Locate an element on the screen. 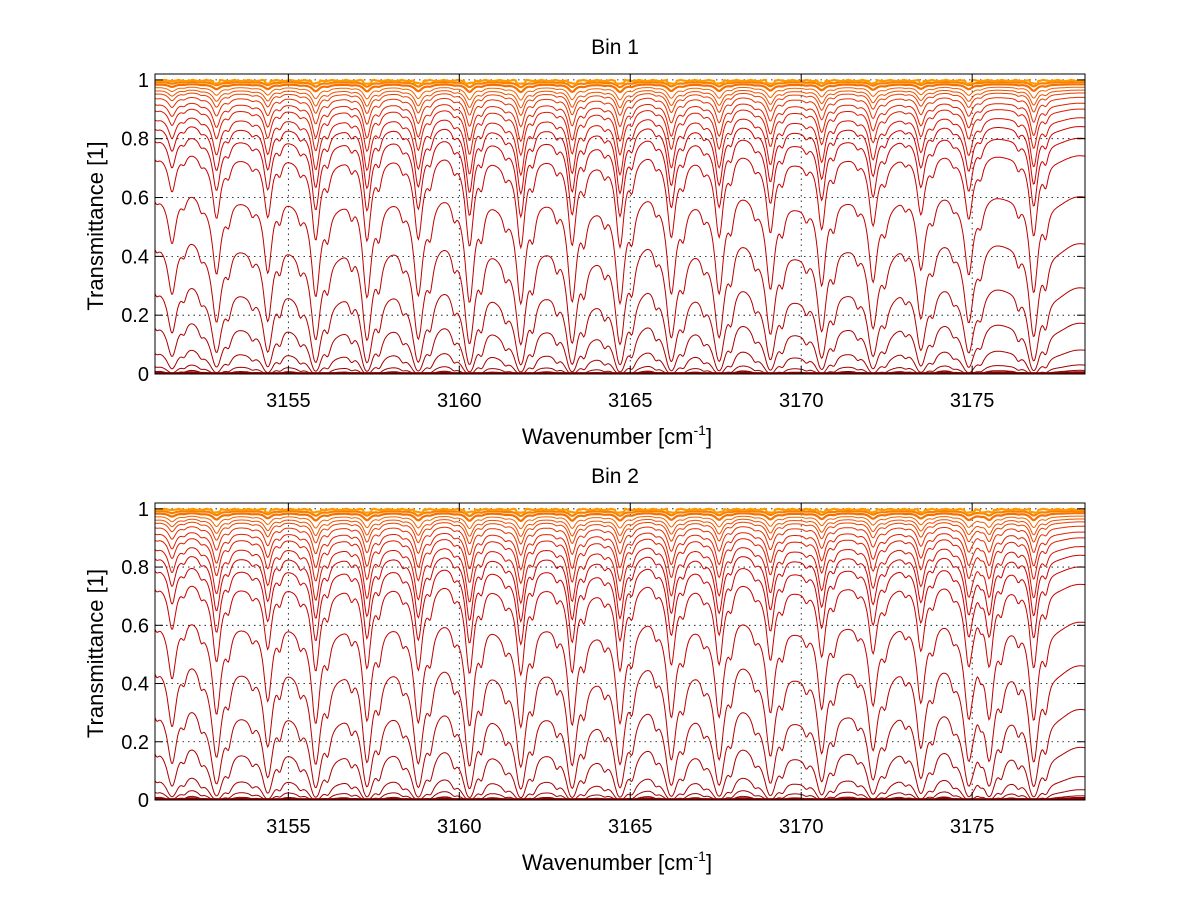 Image resolution: width=1200 pixels, height=901 pixels. chart-title: Bin 1 is located at coordinates (615, 47).